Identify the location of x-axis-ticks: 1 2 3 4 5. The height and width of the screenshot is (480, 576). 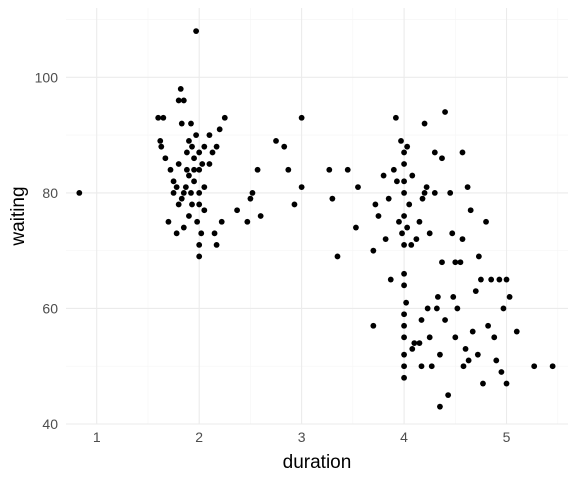
(302, 437).